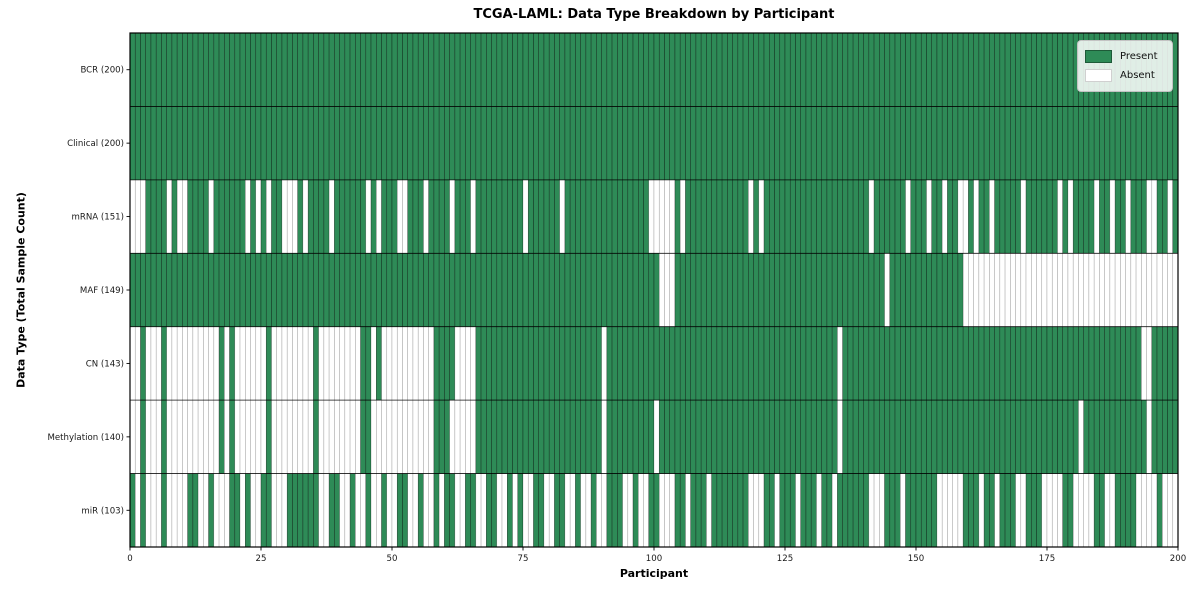 The width and height of the screenshot is (1200, 600). What do you see at coordinates (102, 71) in the screenshot?
I see `y-tick-label: BCR (200)` at bounding box center [102, 71].